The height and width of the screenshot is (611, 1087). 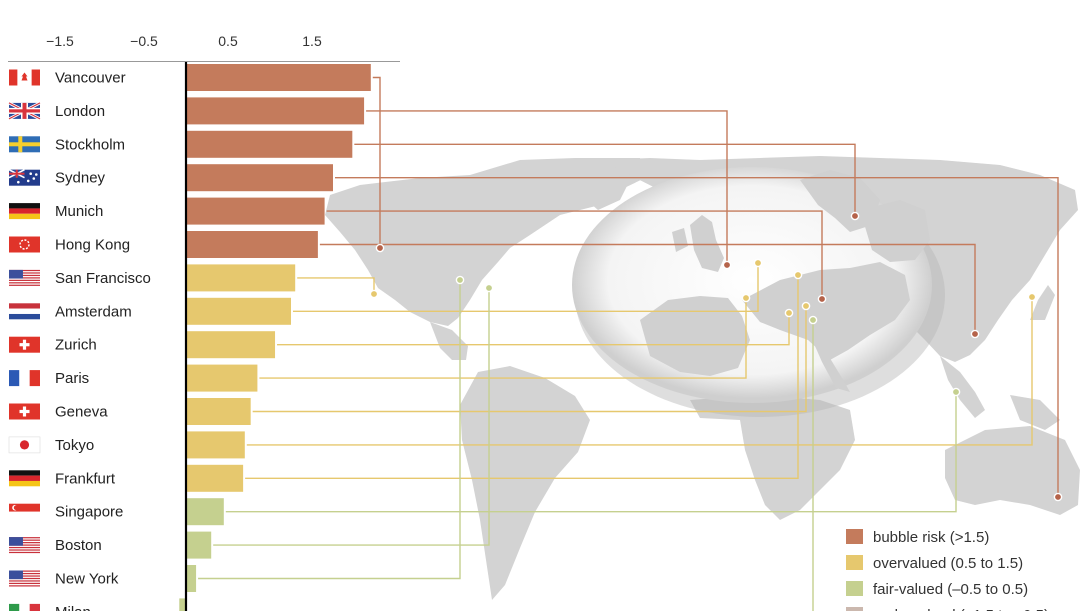 What do you see at coordinates (252, 244) in the screenshot?
I see `bar-hong-kong` at bounding box center [252, 244].